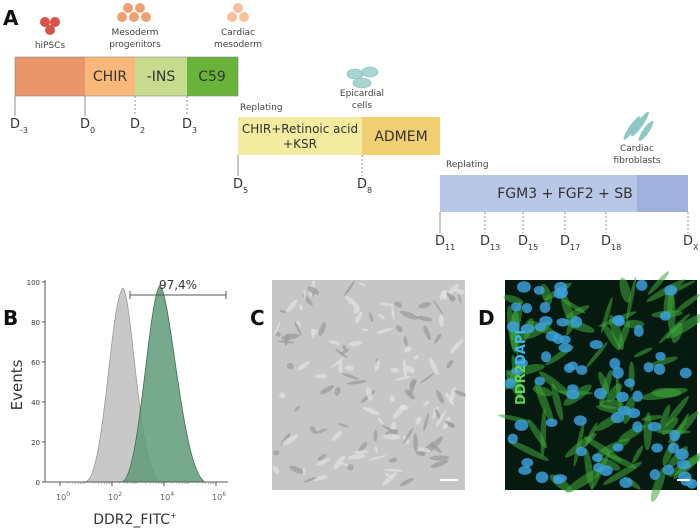  Describe the element at coordinates (490, 243) in the screenshot. I see `day-label: D13` at that location.